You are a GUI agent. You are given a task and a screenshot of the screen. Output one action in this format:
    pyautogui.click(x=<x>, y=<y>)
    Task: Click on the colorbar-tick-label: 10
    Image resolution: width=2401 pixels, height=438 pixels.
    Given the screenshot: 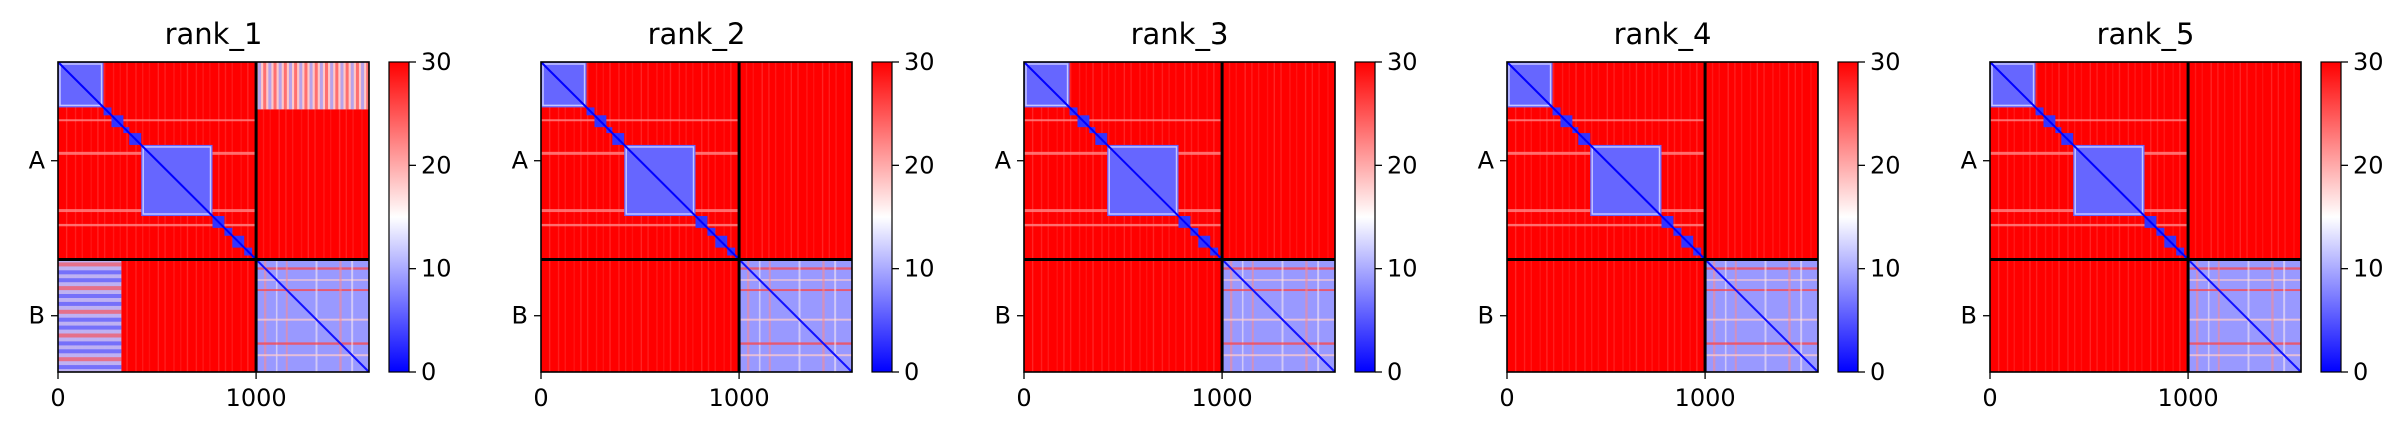 What is the action you would take?
    pyautogui.click(x=919, y=269)
    